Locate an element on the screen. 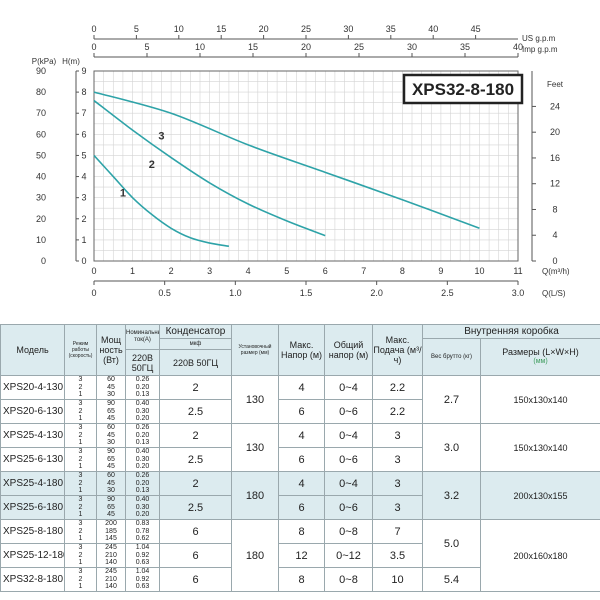  max-flow-cell: 10 is located at coordinates (397, 579).